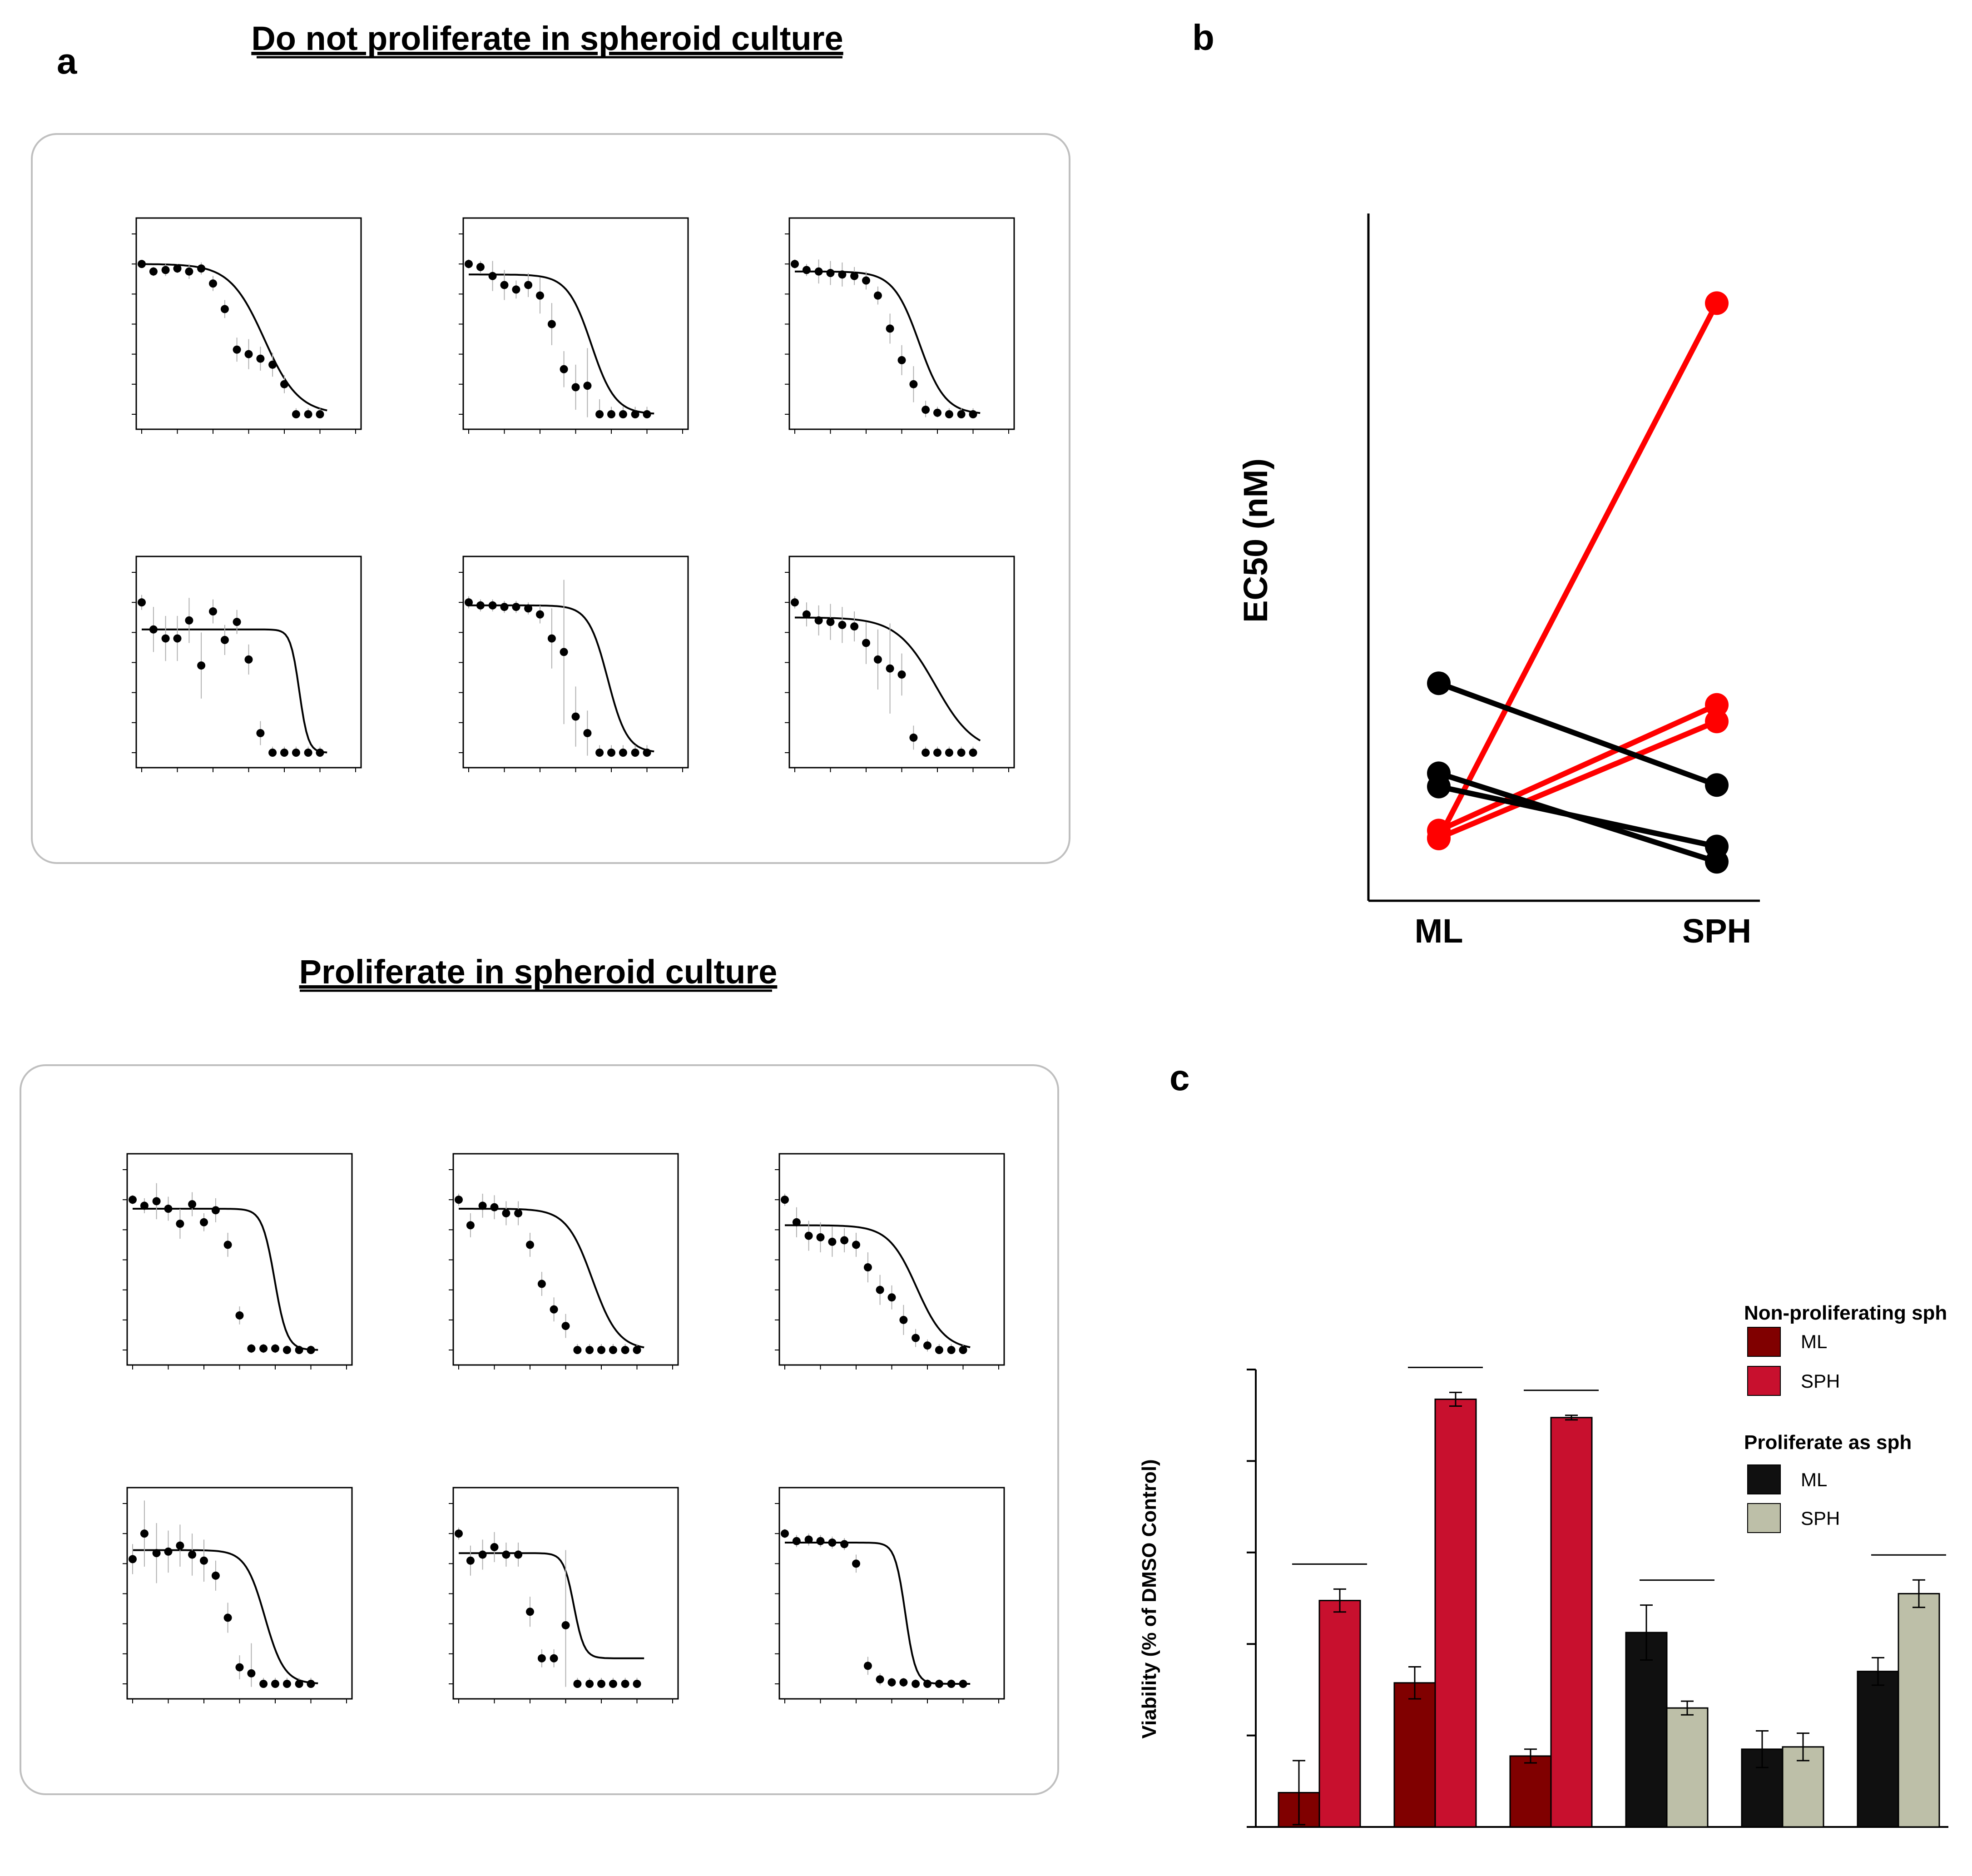  Describe the element at coordinates (1764, 1479) in the screenshot. I see `legend-swatch-prolif-ml` at that location.